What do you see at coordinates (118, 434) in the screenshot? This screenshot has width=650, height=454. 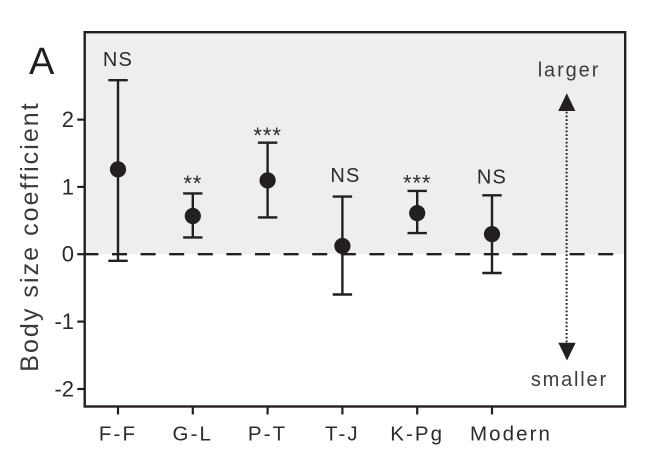 I see `svg-text: F-F` at bounding box center [118, 434].